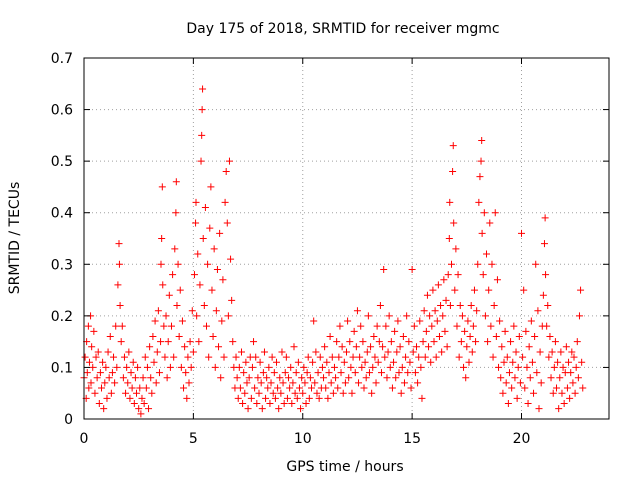 This screenshot has width=640, height=480. What do you see at coordinates (62, 59) in the screenshot?
I see `y-tick-label: 0.7` at bounding box center [62, 59].